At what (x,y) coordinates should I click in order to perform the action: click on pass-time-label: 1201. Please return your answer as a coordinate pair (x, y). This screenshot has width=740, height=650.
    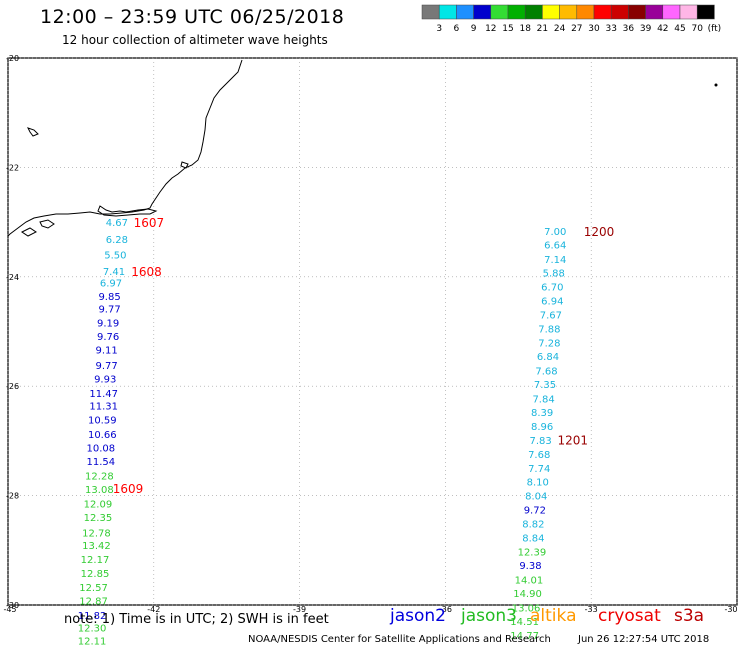
    Looking at the image, I should click on (572, 440).